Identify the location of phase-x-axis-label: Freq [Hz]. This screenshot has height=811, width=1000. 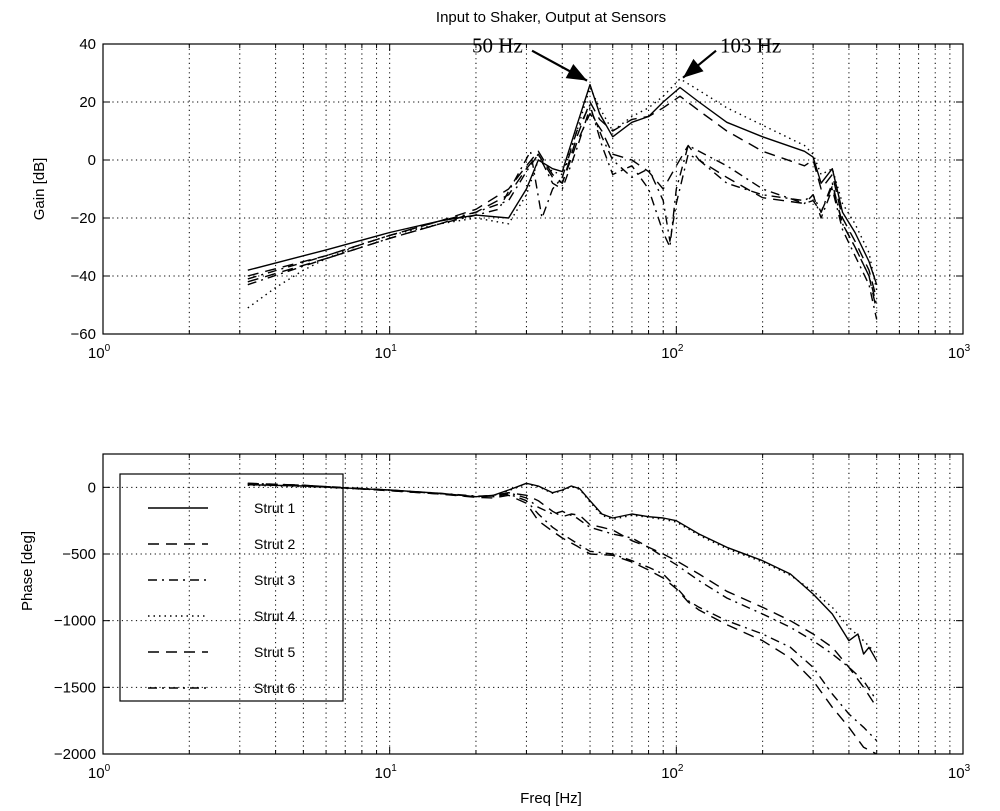
(551, 798).